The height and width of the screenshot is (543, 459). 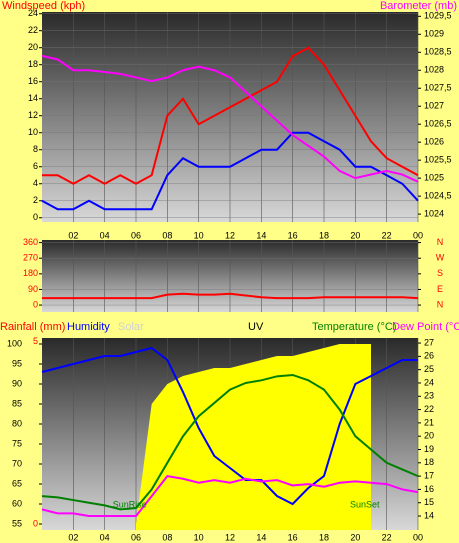 What do you see at coordinates (438, 88) in the screenshot?
I see `y2-tick-label: 1027,5` at bounding box center [438, 88].